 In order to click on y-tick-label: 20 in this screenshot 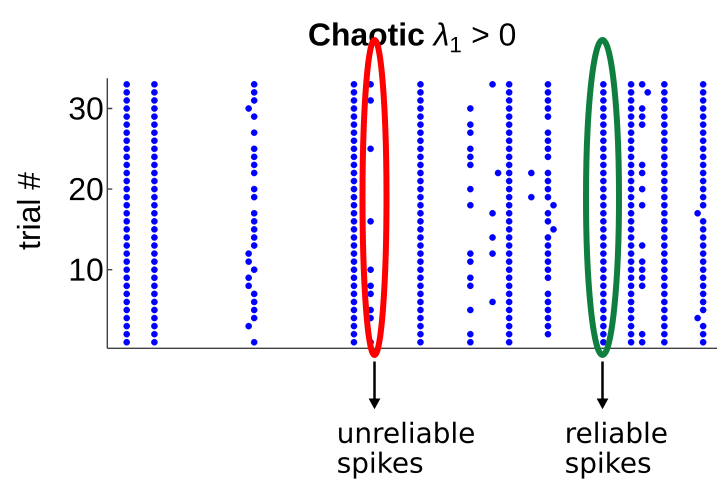, I will do `click(86, 189)`.